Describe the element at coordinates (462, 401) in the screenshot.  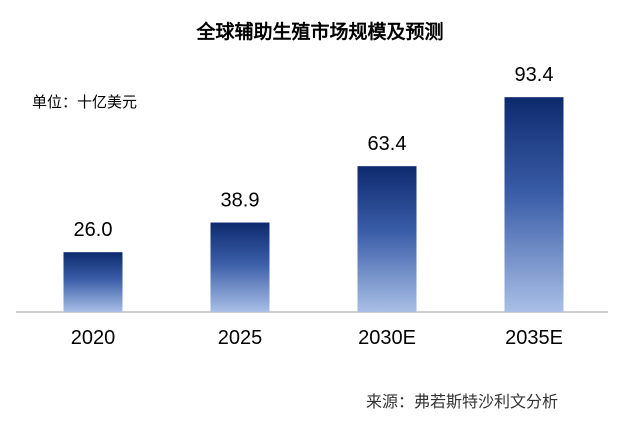
I see `source-note: 来源：弗若斯特沙利文分析` at that location.